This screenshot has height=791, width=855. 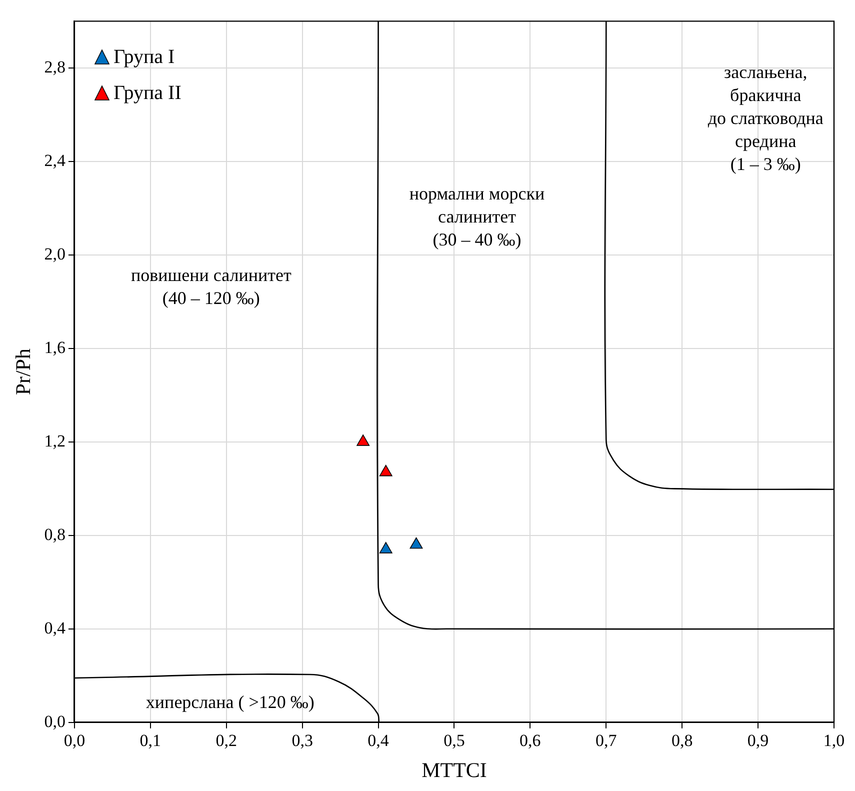 I want to click on x-tick-label: 0,8, so click(x=682, y=740).